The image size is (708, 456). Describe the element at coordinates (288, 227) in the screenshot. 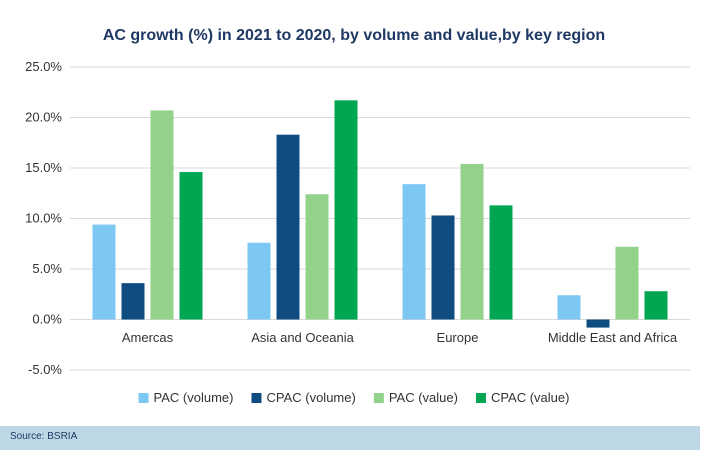

I see `bar-cpac-volume-asia-and-oceania` at that location.